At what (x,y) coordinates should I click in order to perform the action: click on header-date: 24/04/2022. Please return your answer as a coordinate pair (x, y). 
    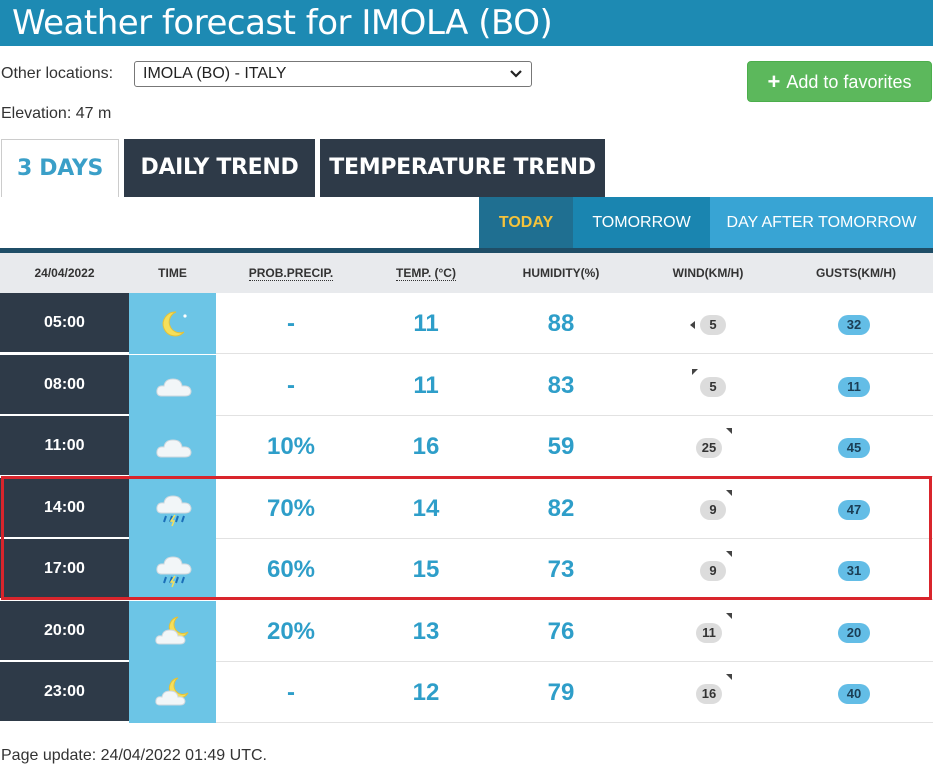
    Looking at the image, I should click on (64, 273).